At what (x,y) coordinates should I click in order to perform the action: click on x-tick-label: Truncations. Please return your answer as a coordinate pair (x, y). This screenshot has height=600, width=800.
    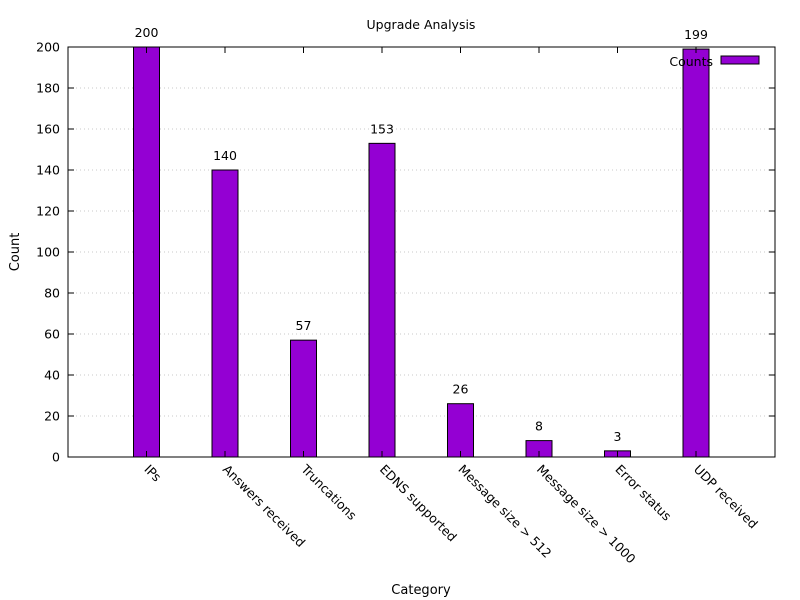
    Looking at the image, I should click on (329, 492).